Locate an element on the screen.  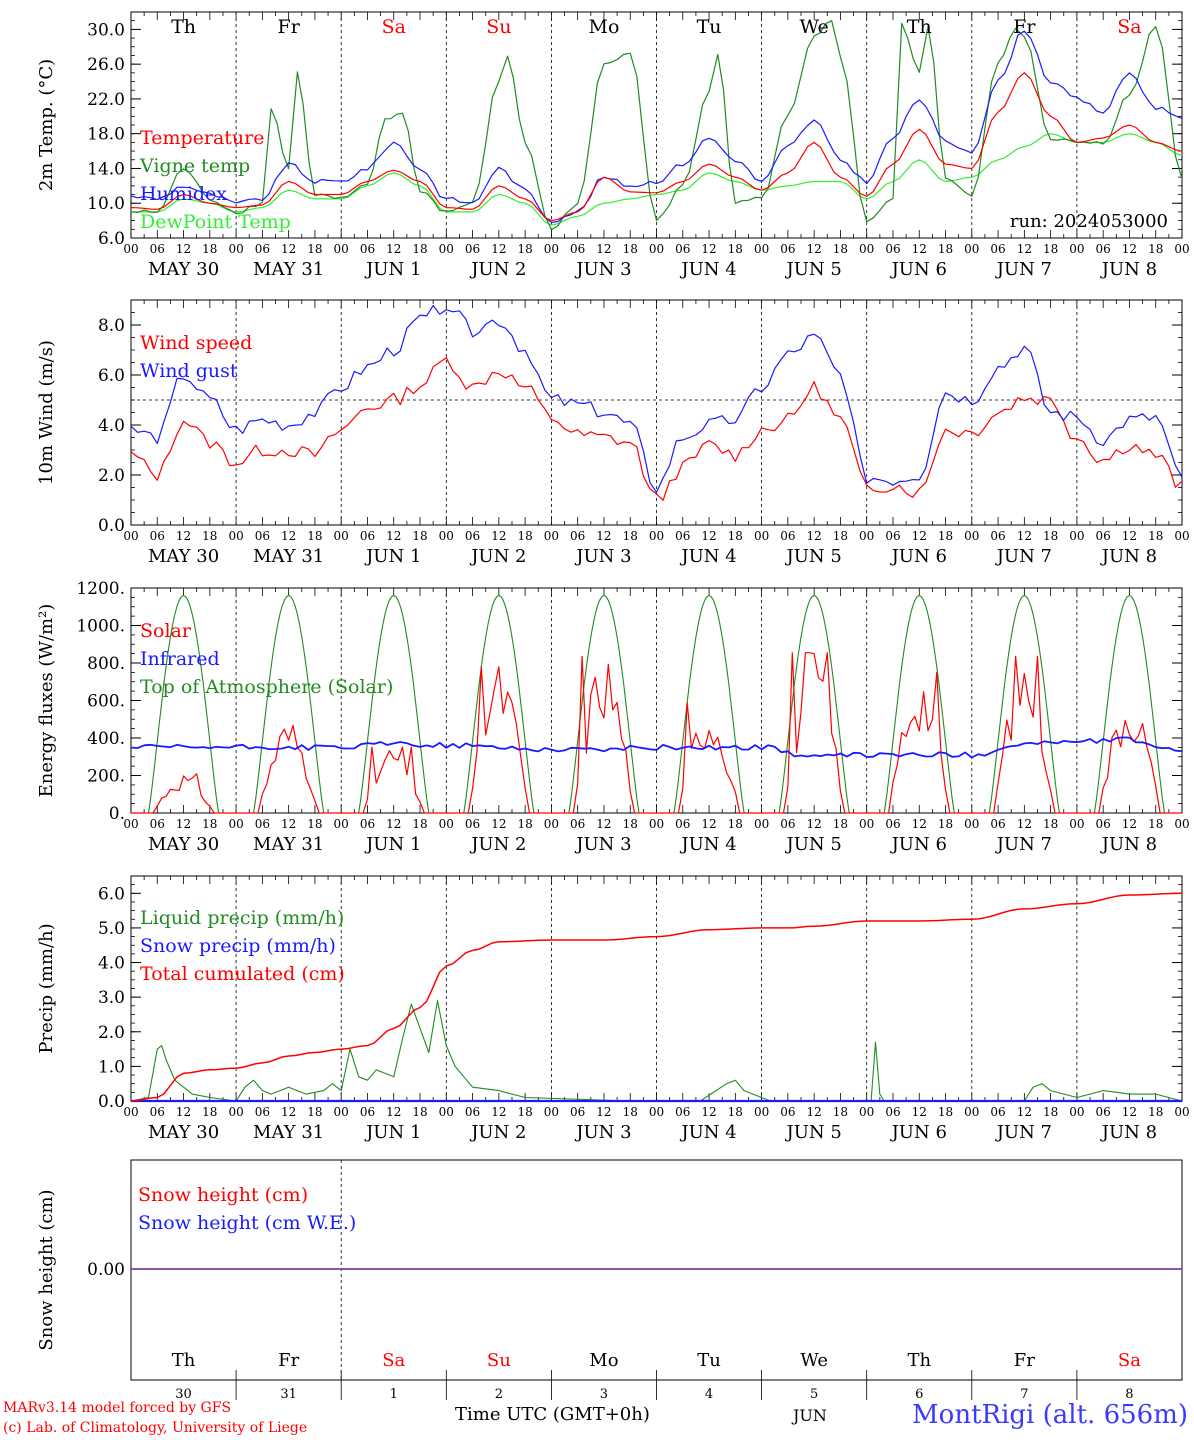
series-solar is located at coordinates (656, 733).